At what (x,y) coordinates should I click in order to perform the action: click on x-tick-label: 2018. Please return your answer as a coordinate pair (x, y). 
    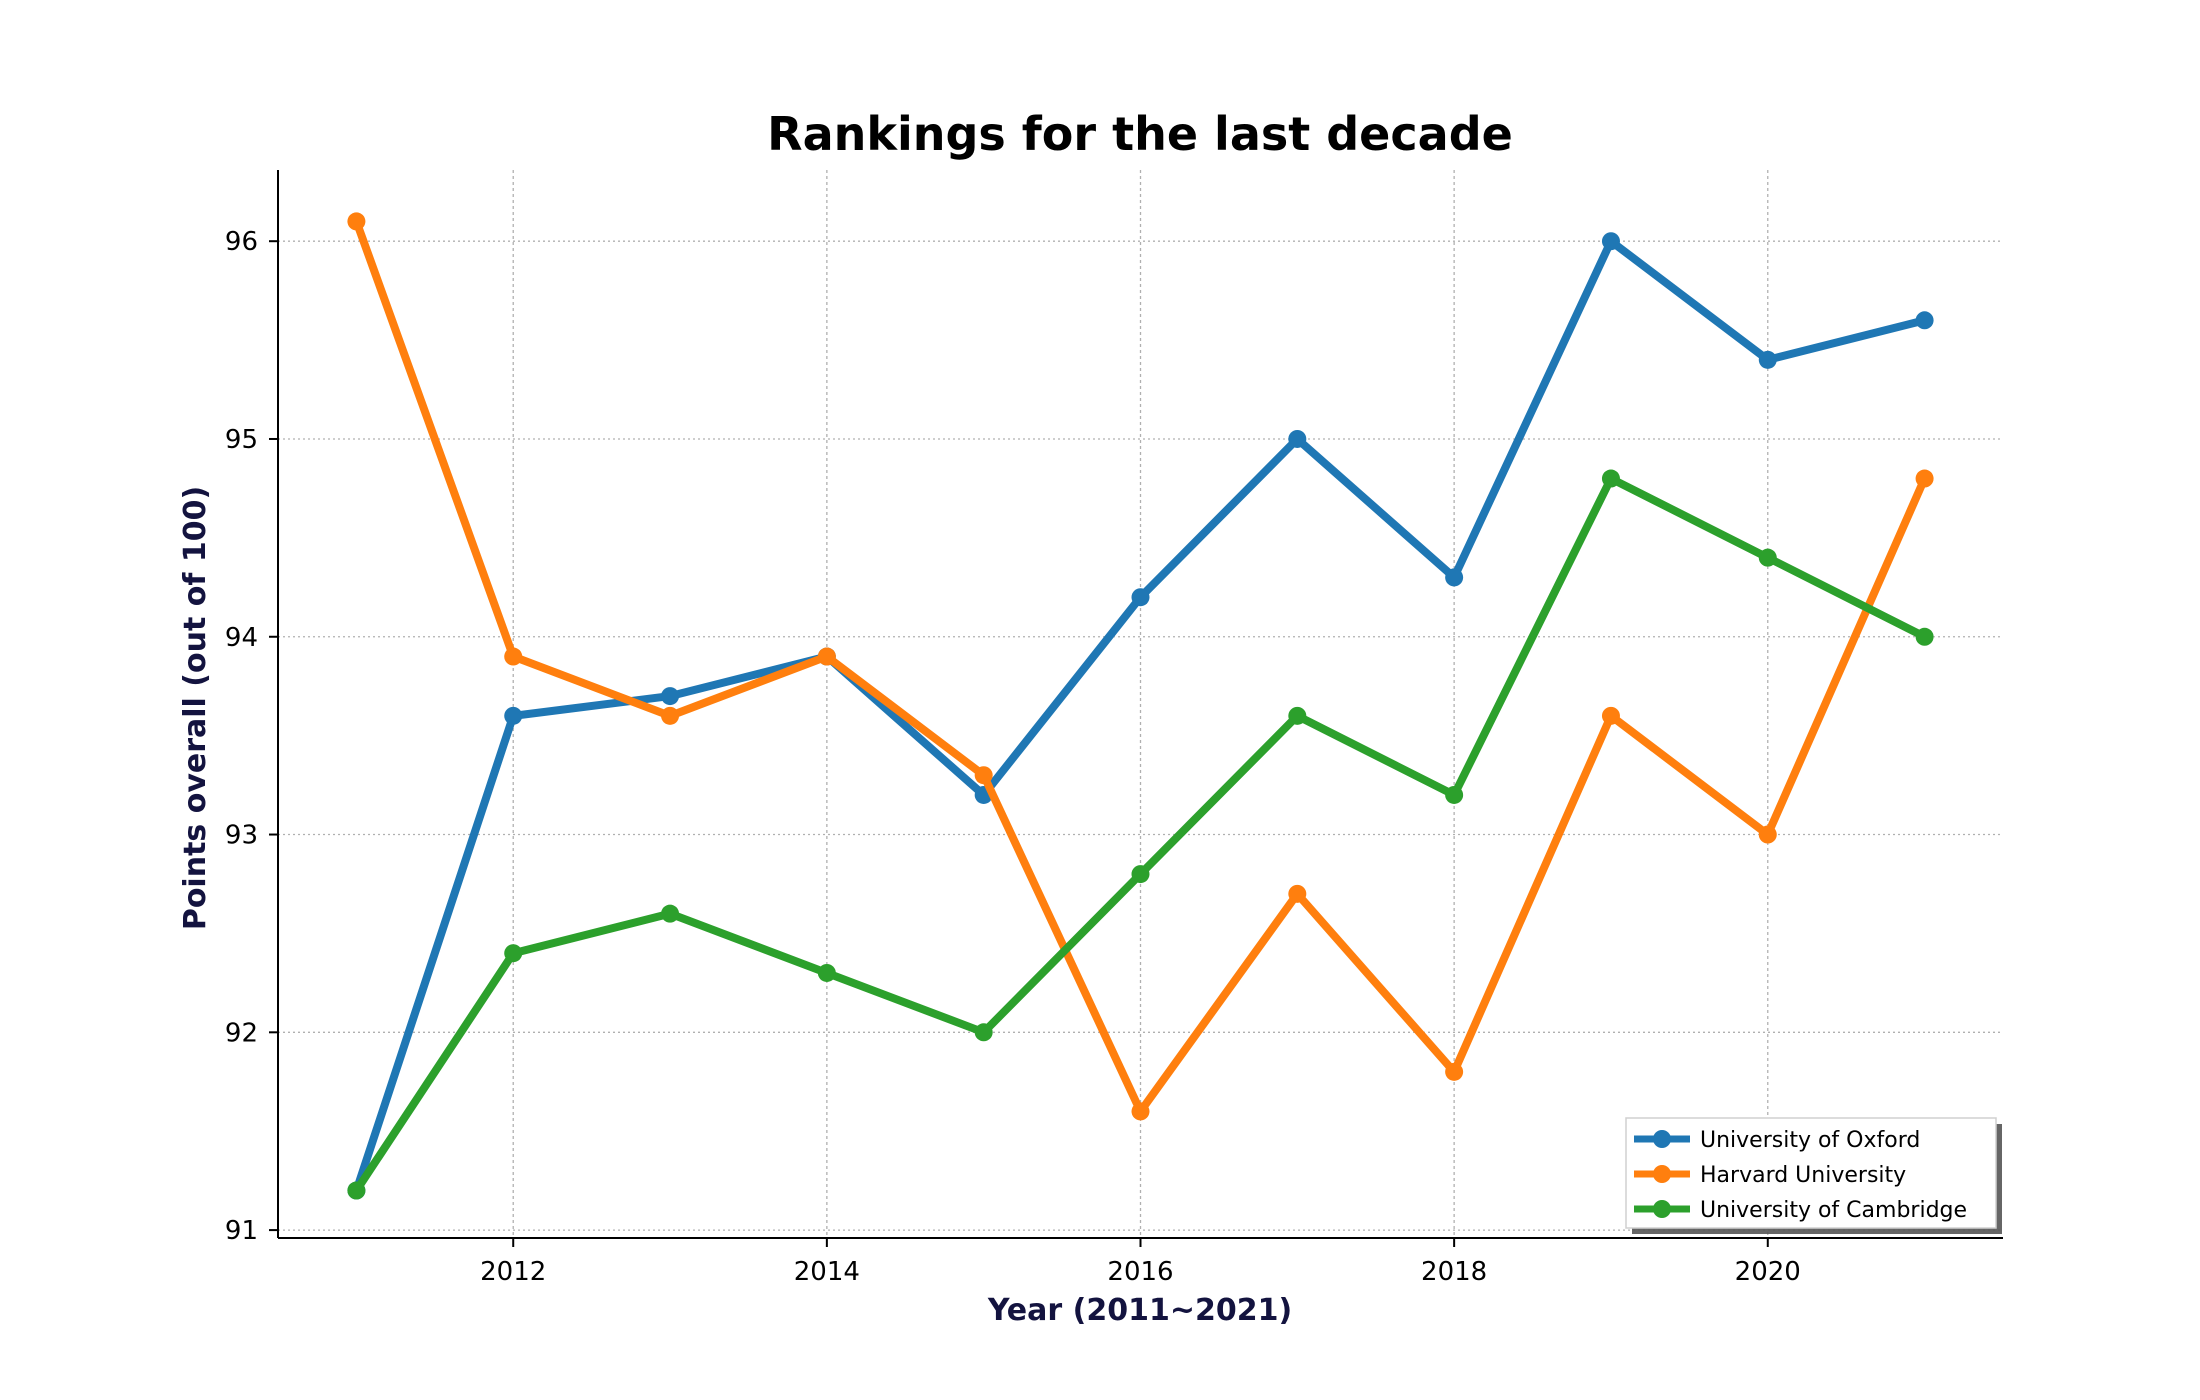
    Looking at the image, I should click on (1454, 1272).